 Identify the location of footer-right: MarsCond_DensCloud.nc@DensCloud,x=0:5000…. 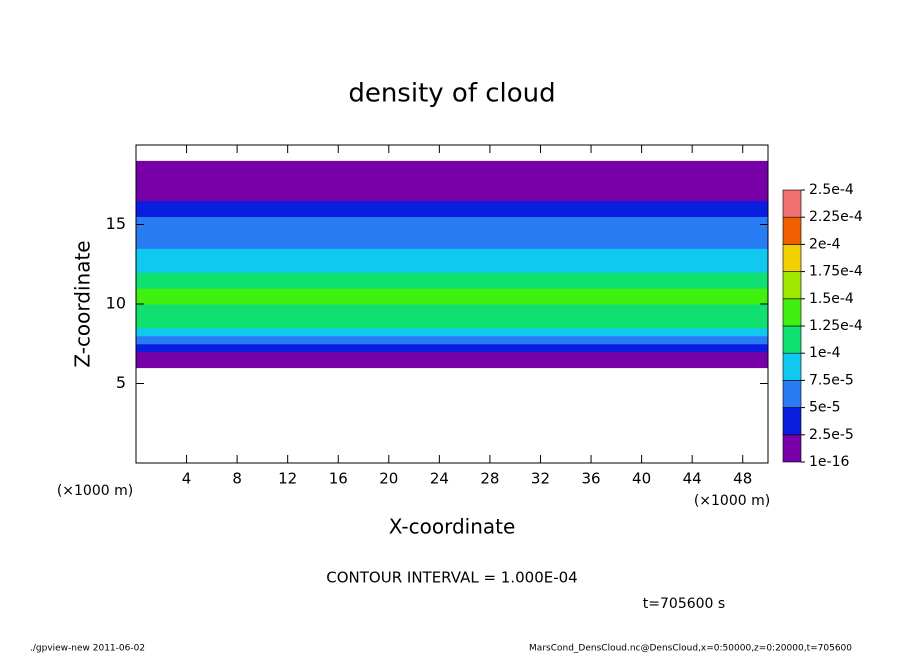
(690, 649).